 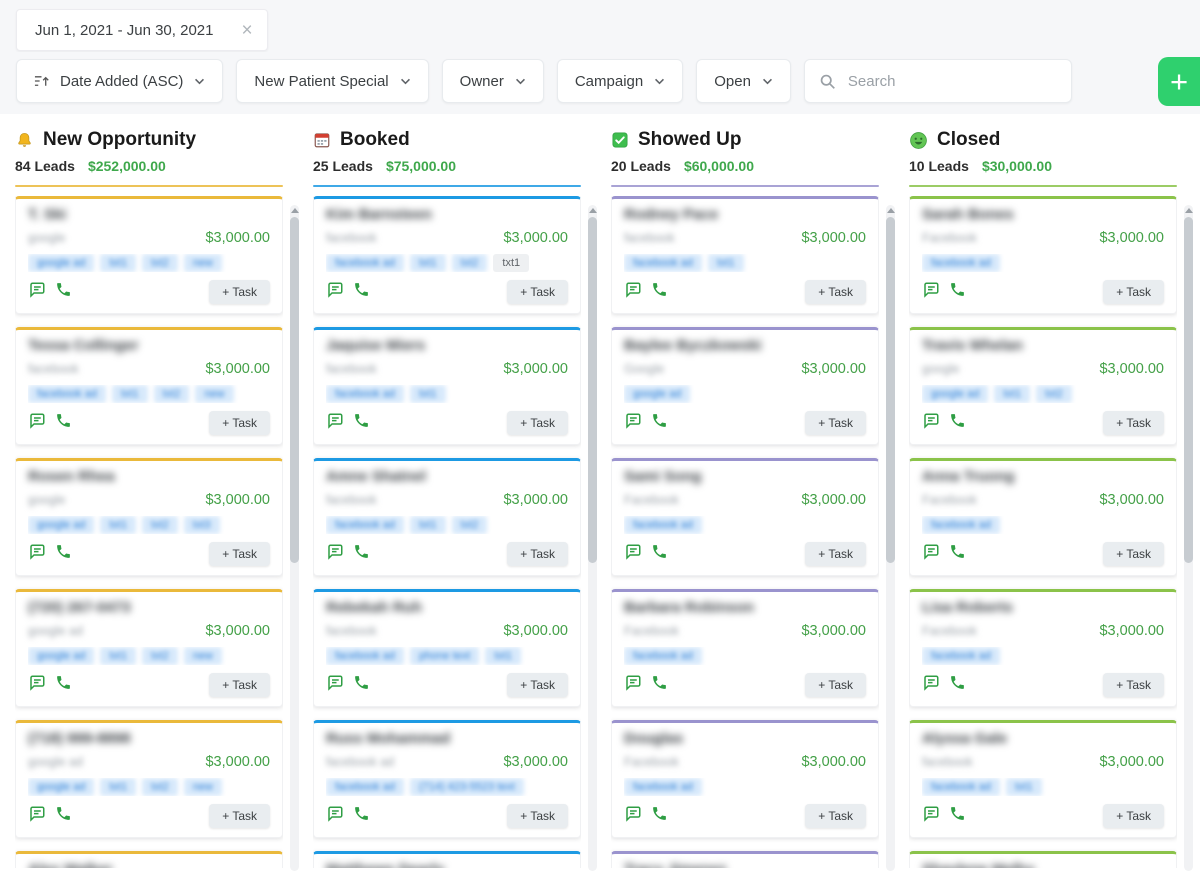 What do you see at coordinates (743, 81) in the screenshot?
I see `status-filter-button: Open` at bounding box center [743, 81].